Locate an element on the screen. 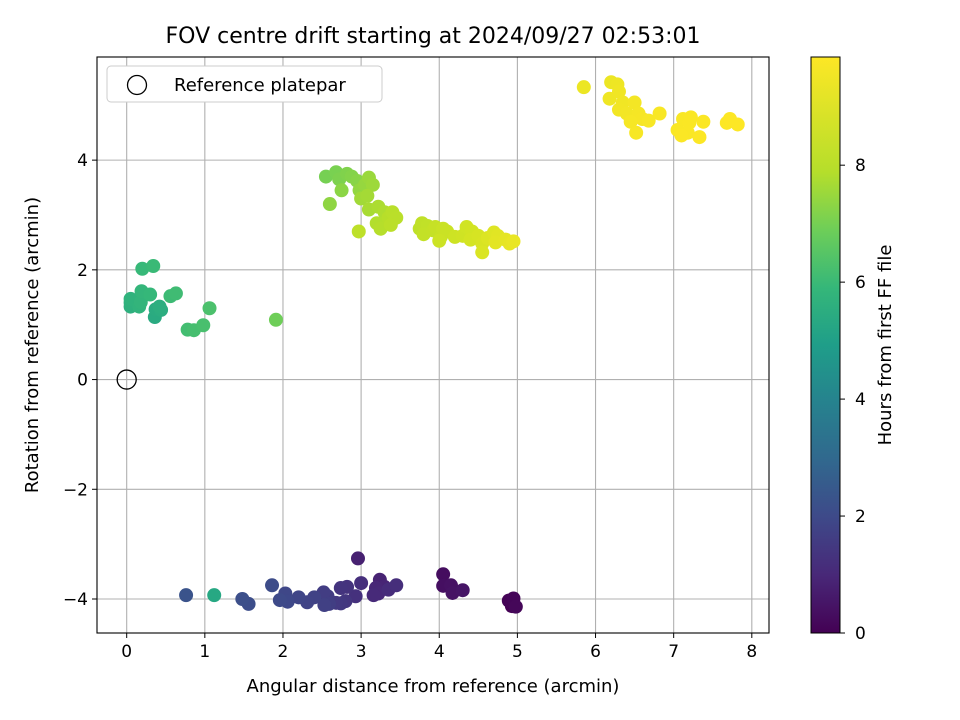  colorbar-tick-label: 0 is located at coordinates (860, 634).